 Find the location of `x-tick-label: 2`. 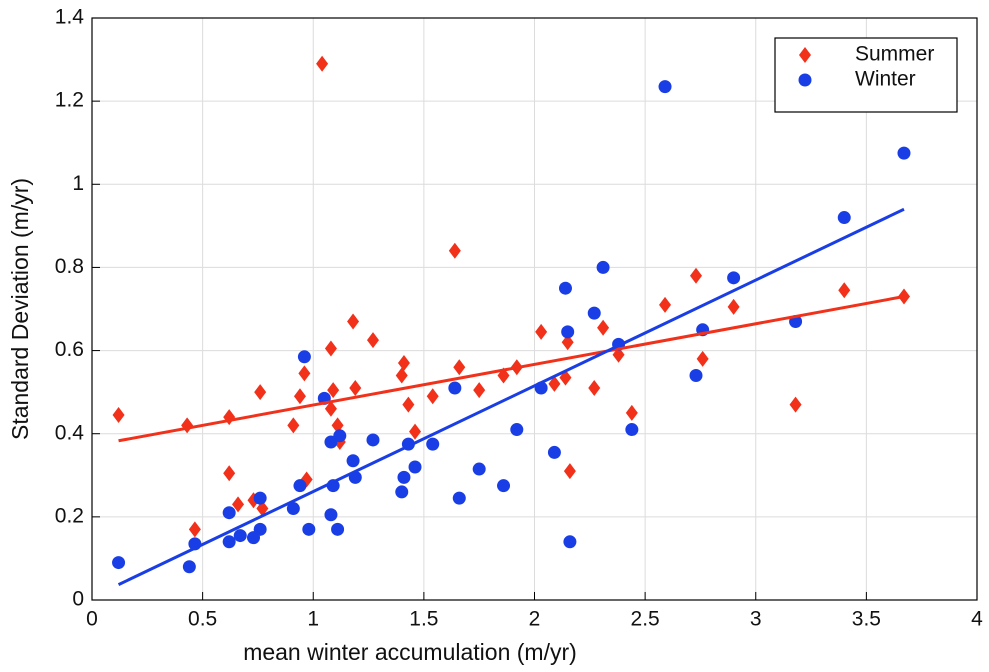

x-tick-label: 2 is located at coordinates (535, 619).